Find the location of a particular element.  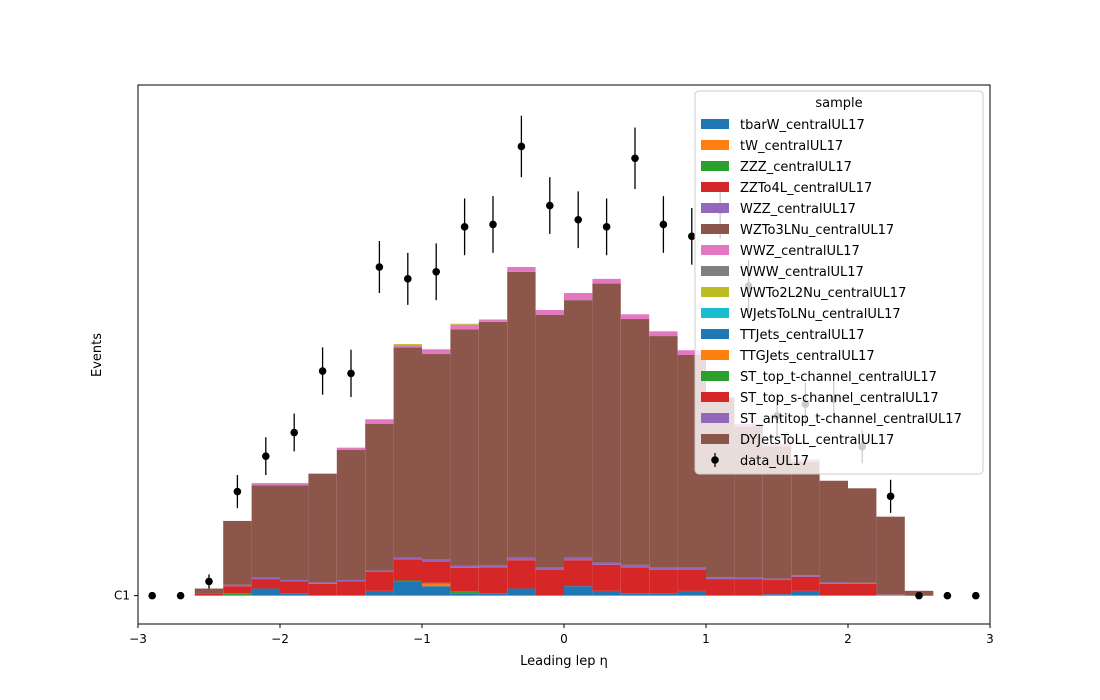

x-axis-label: Leading lep η is located at coordinates (564, 661).